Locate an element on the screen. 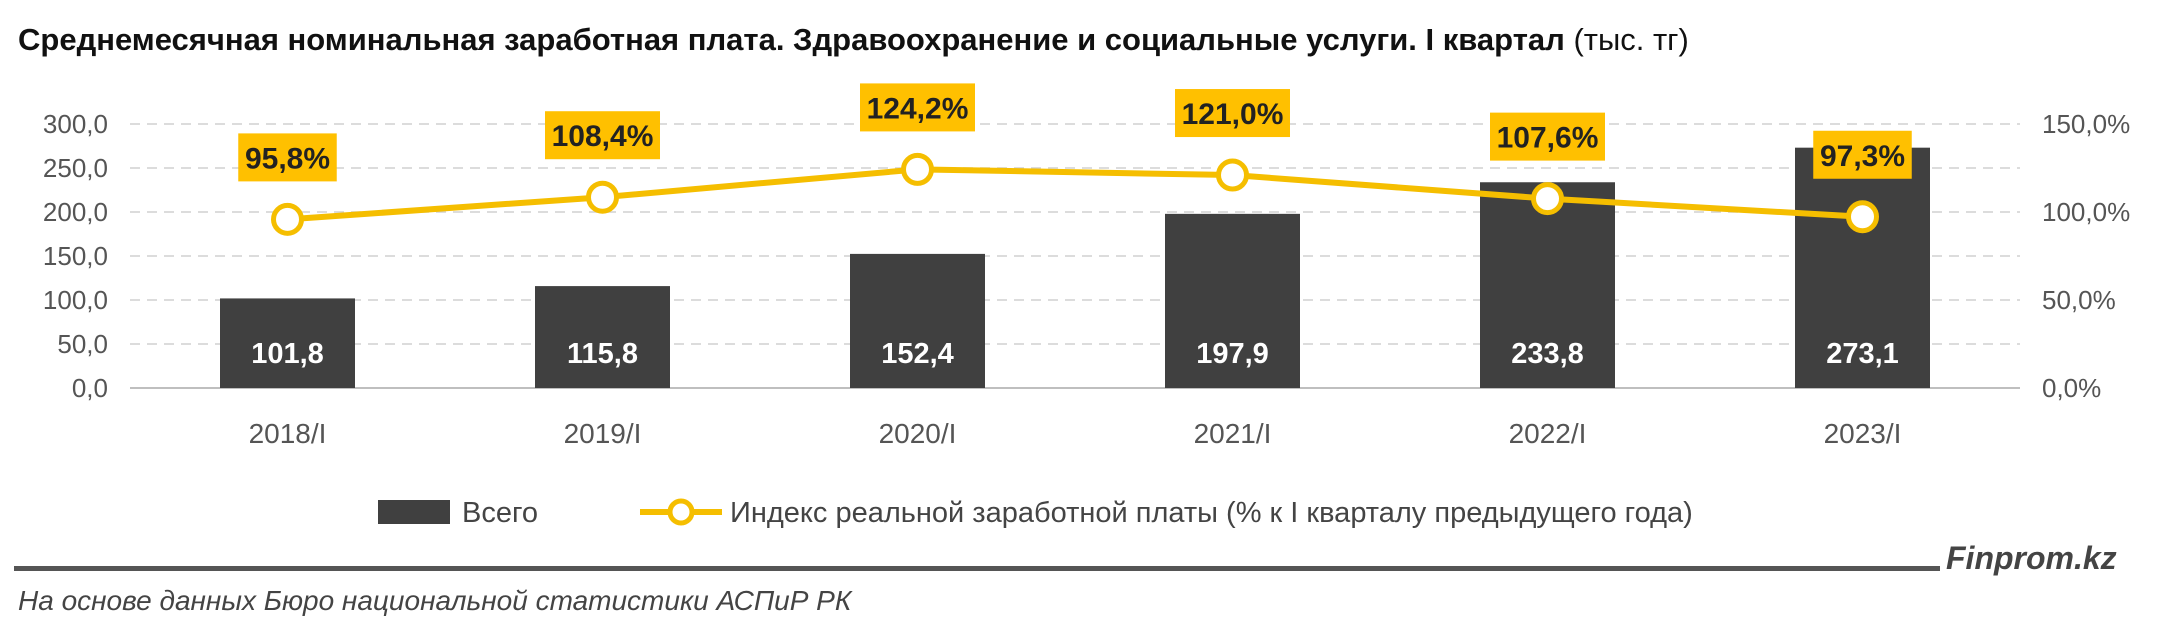  line-value-label: 95,8% is located at coordinates (287, 158).